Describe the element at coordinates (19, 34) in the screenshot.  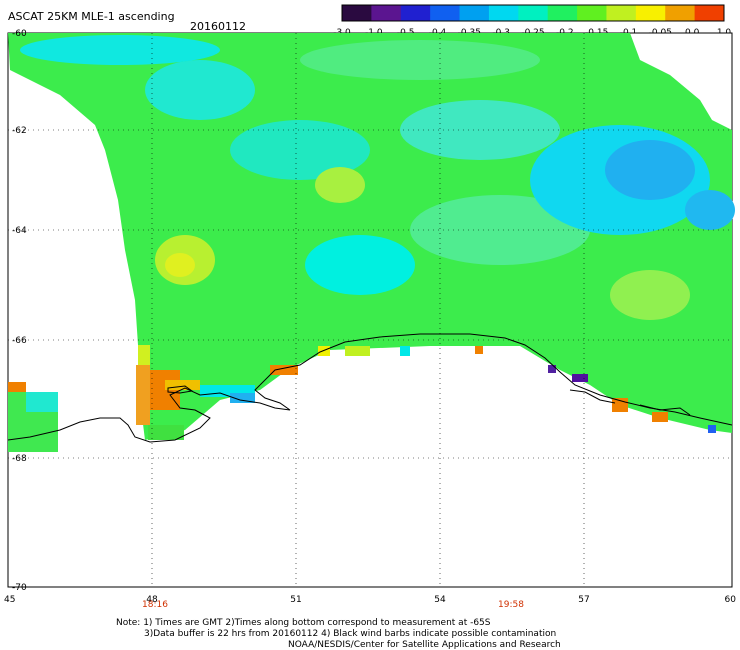
I see `latitude-label: -60` at that location.